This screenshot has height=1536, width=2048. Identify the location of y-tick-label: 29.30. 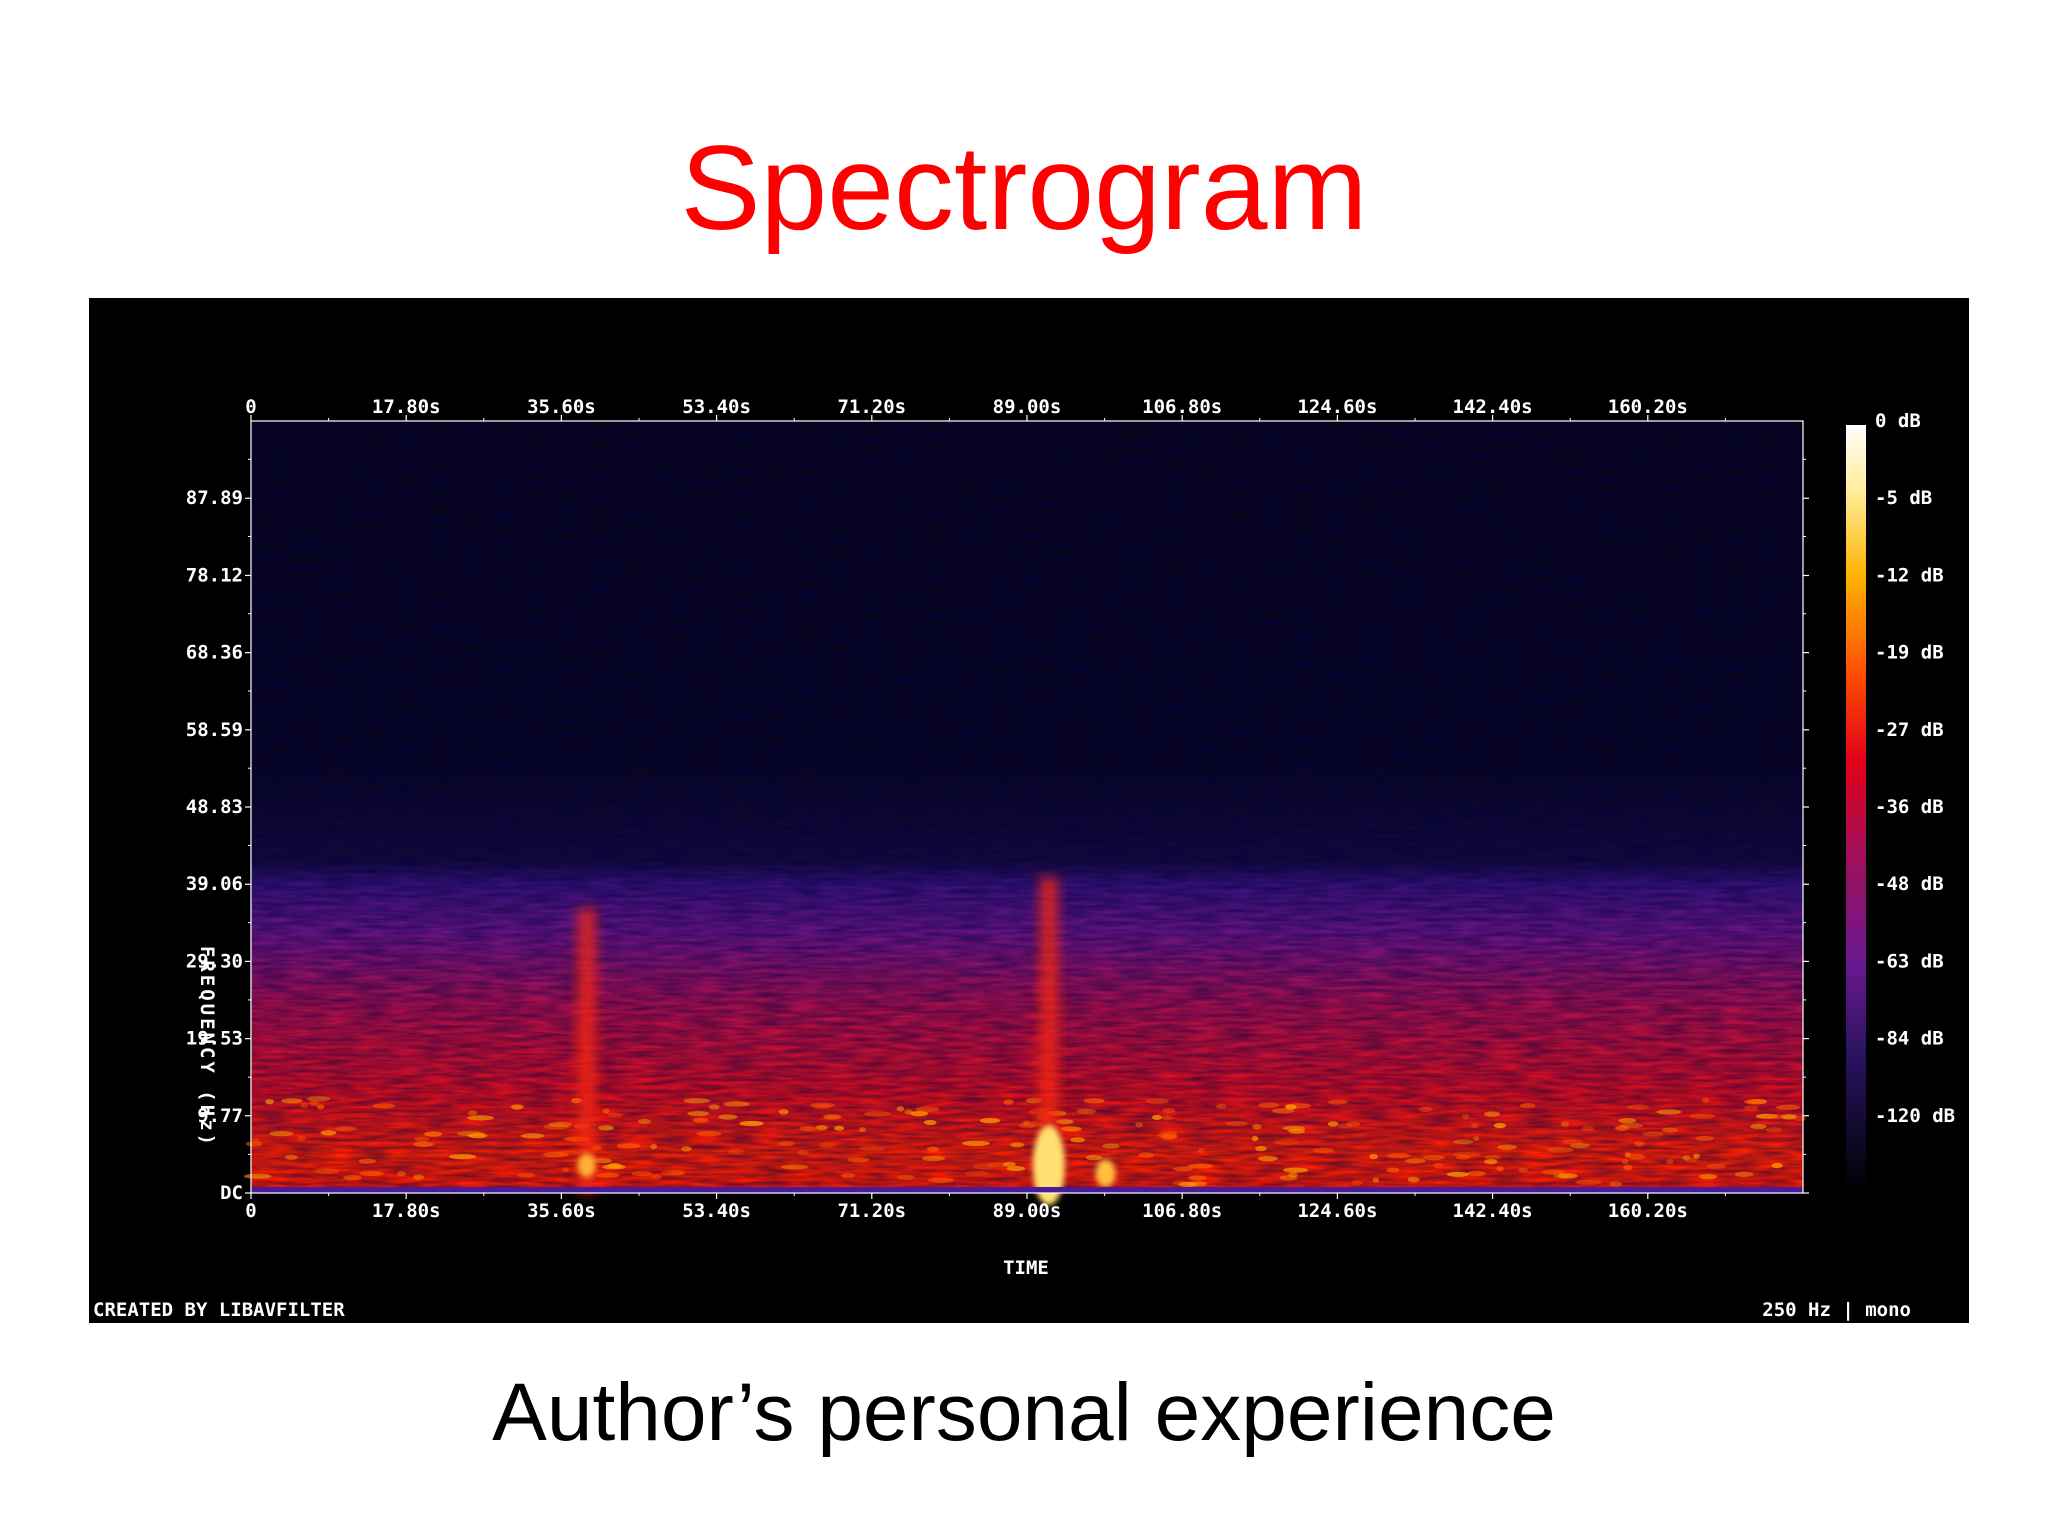
(214, 961).